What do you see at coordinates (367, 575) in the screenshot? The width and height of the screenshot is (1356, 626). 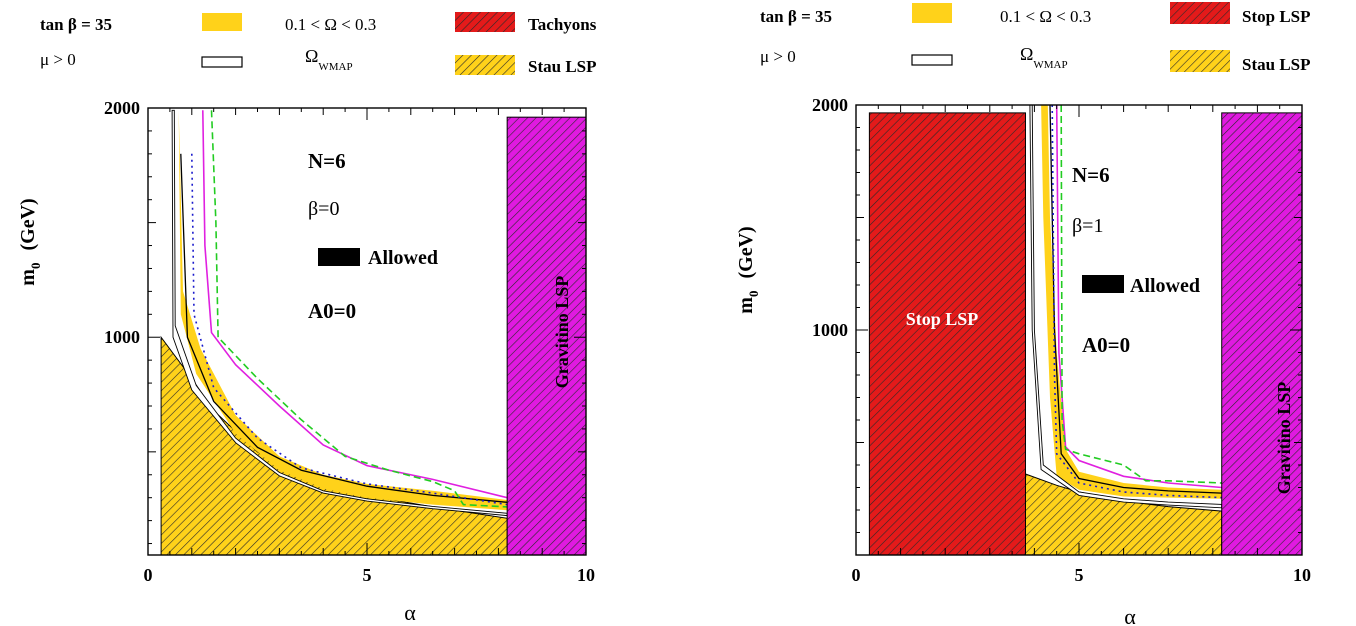 I see `left-x-tick-label: 5` at bounding box center [367, 575].